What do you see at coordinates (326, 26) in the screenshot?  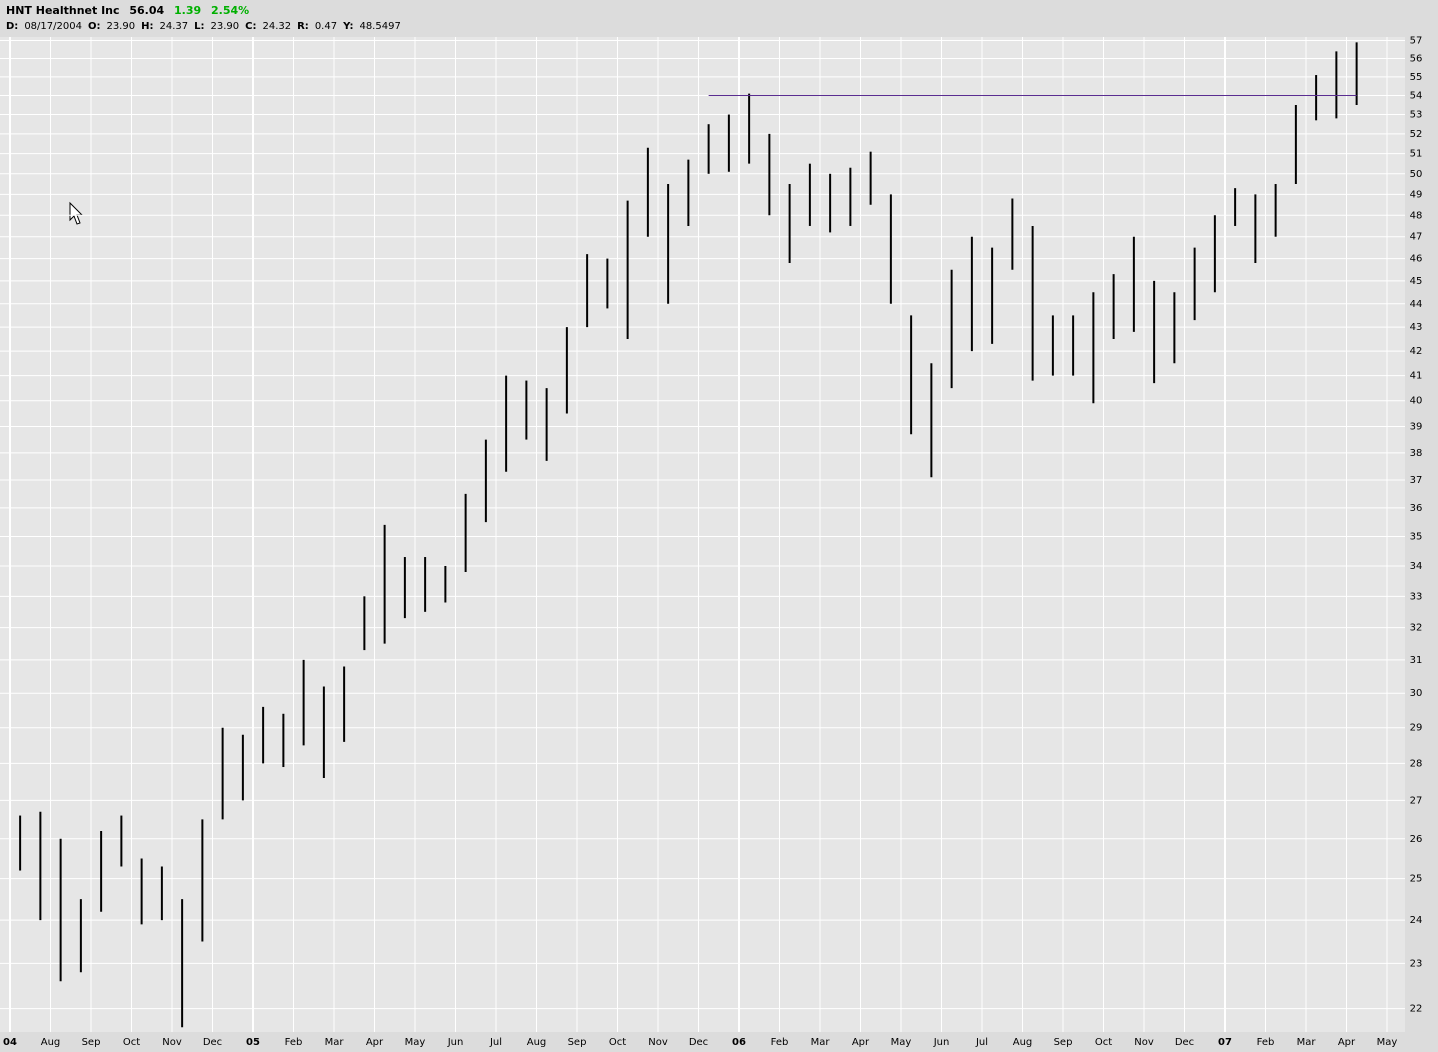 I see `info-value: 0.47` at bounding box center [326, 26].